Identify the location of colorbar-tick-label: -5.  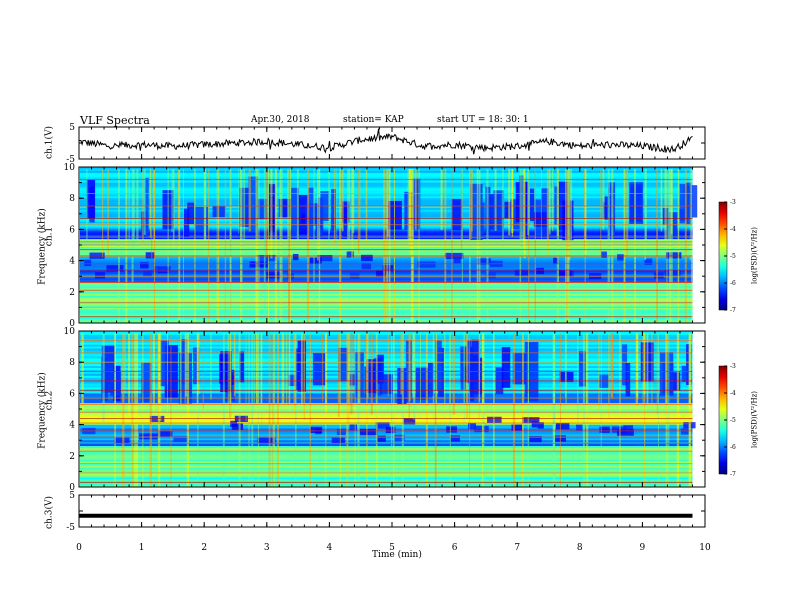
(733, 420).